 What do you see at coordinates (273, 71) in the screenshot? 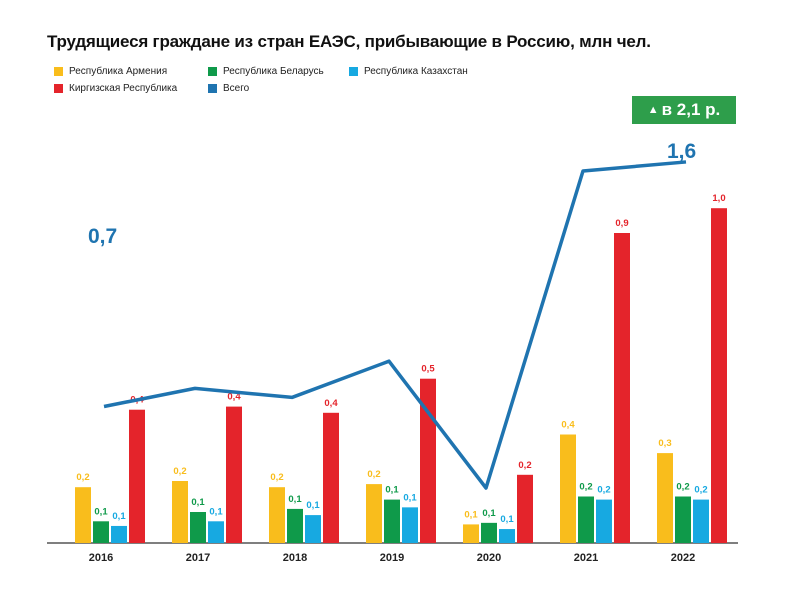
I see `legend-label: Республика Беларусь` at bounding box center [273, 71].